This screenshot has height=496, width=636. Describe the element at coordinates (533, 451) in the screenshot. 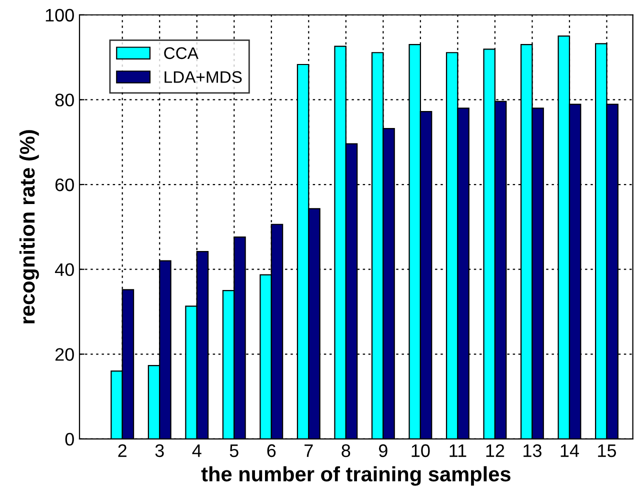

I see `x-tick-label: 13` at that location.